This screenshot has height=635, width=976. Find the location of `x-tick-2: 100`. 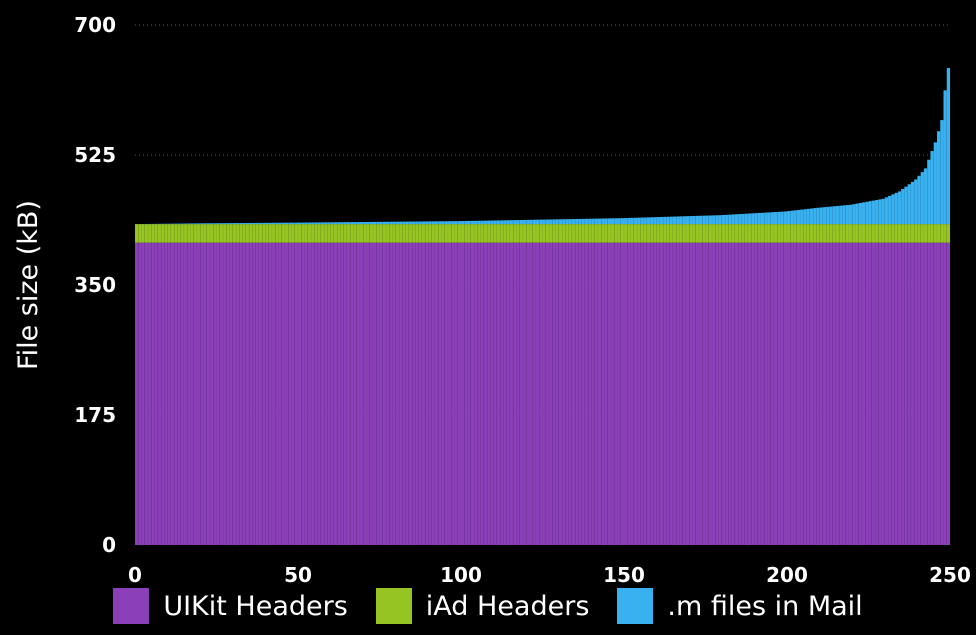

x-tick-2: 100 is located at coordinates (461, 575).